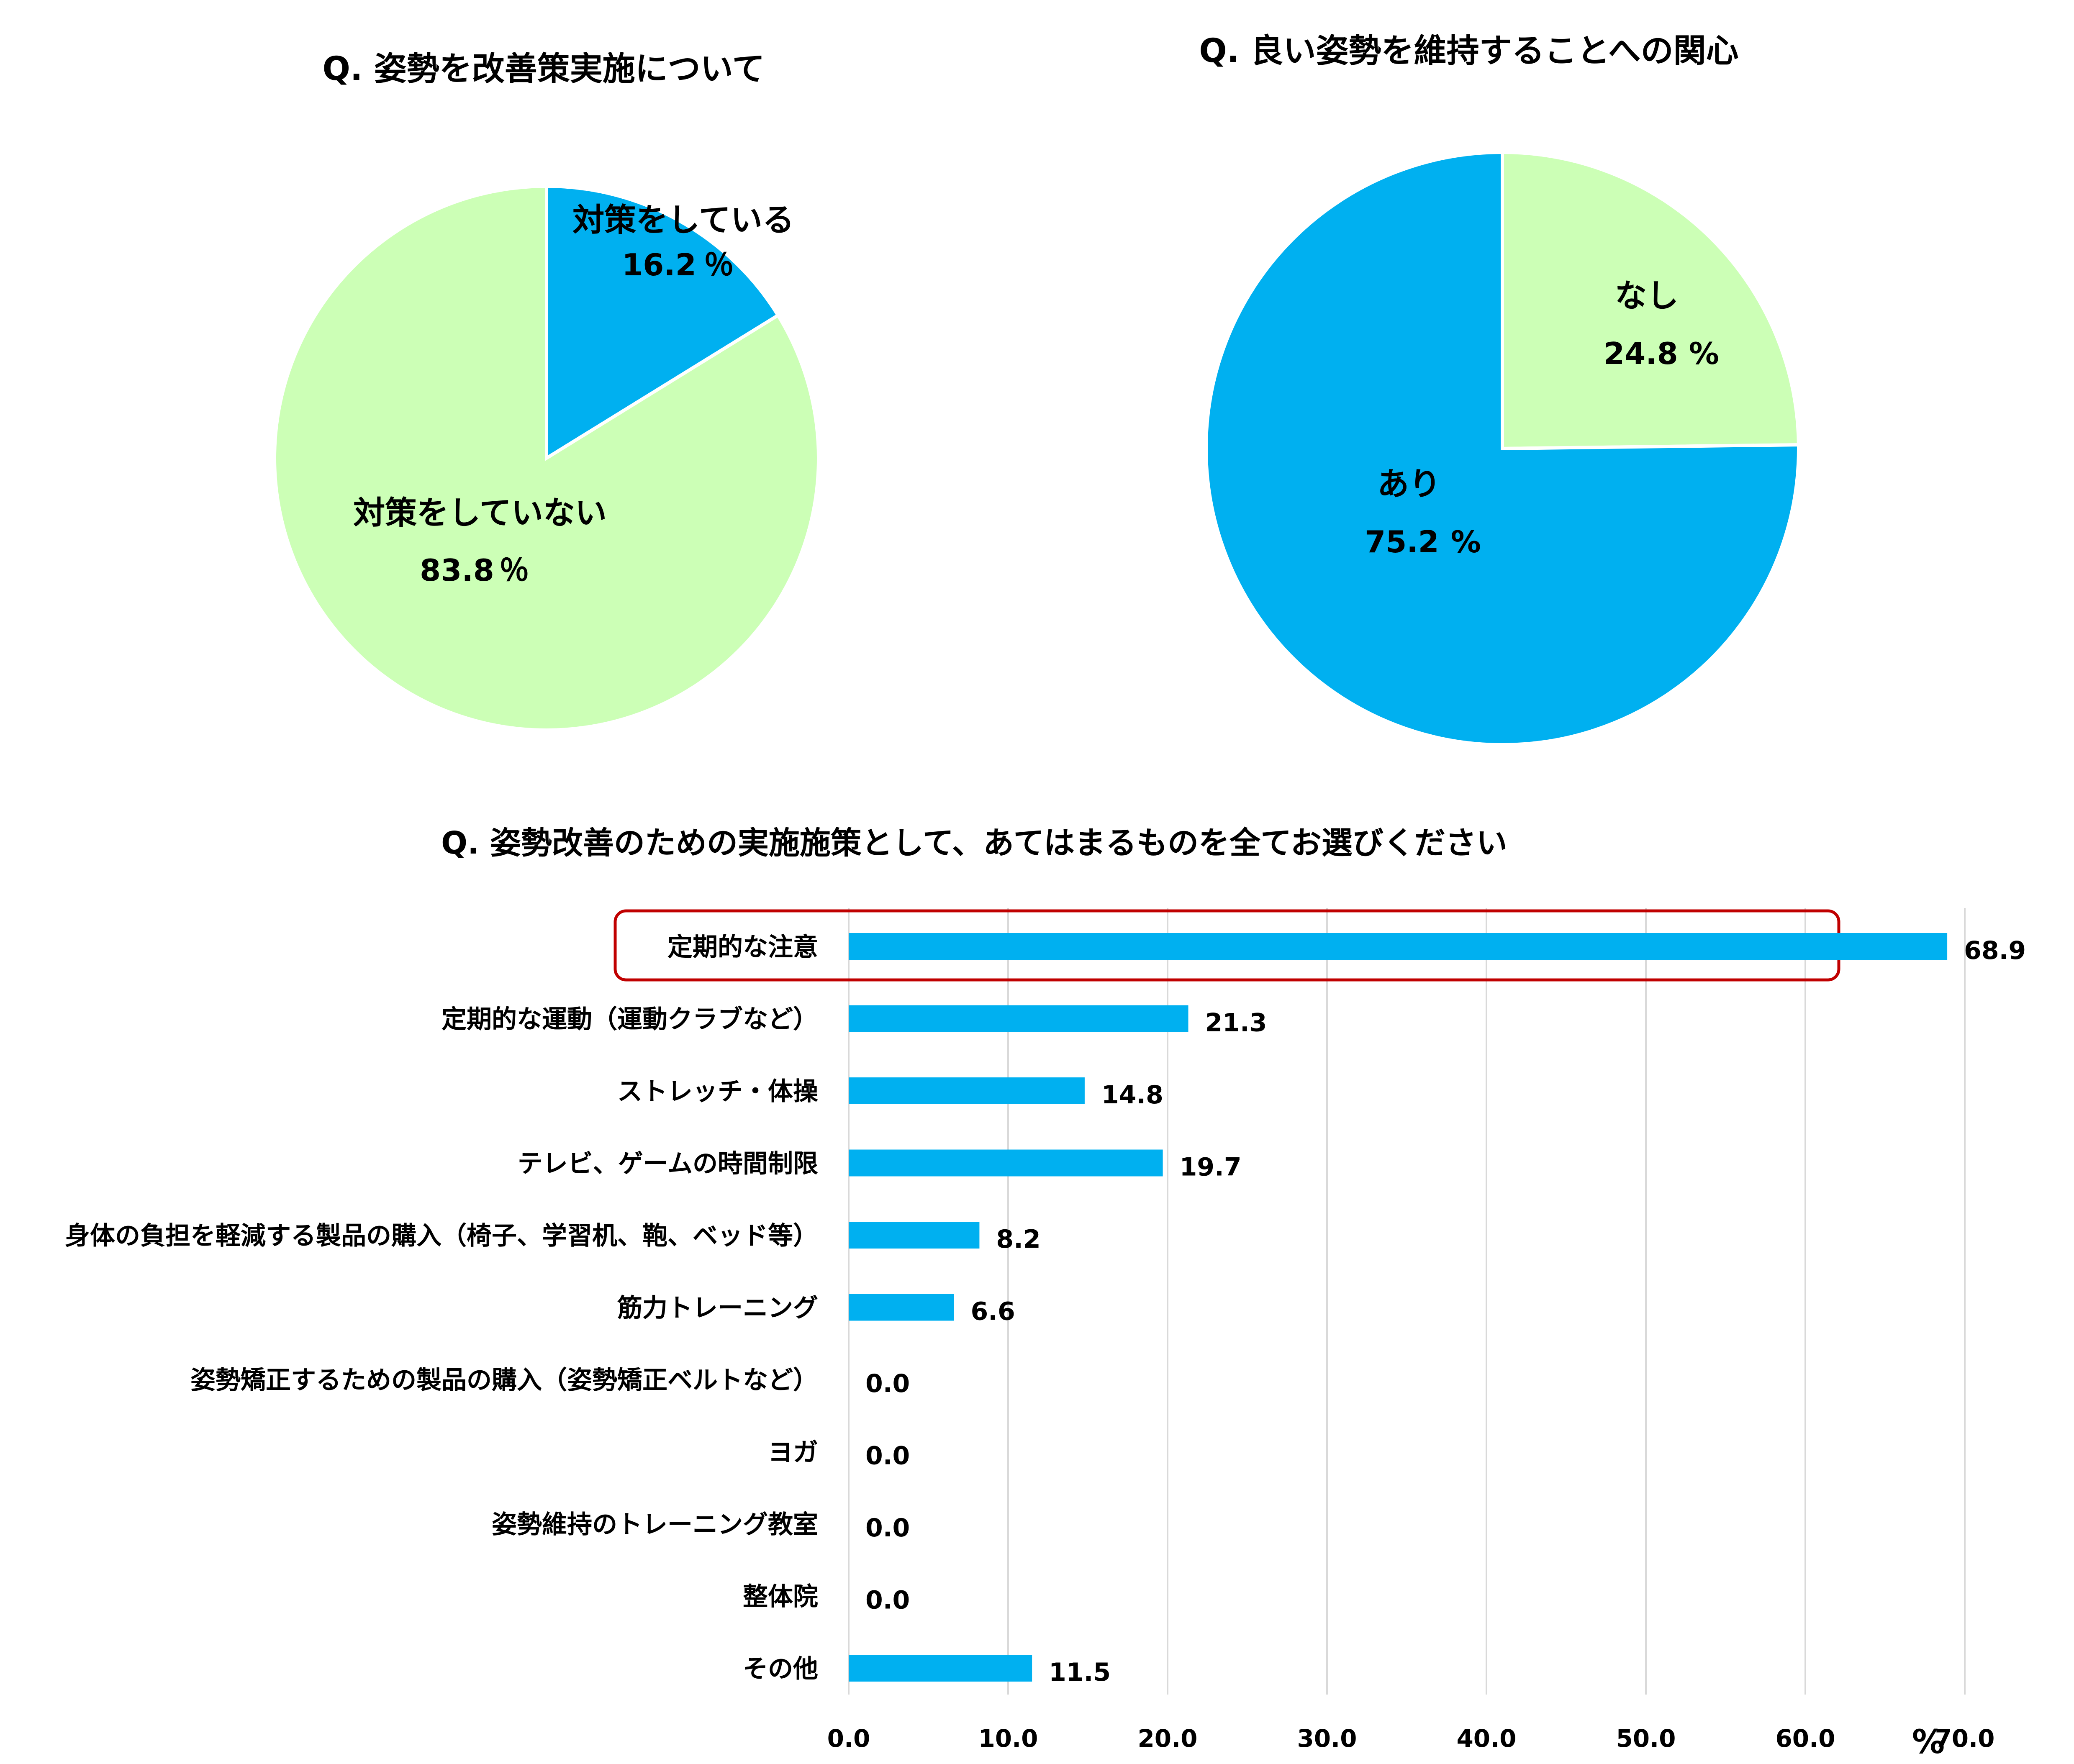  Describe the element at coordinates (1167, 1738) in the screenshot. I see `x-tick-label: 20.0` at that location.